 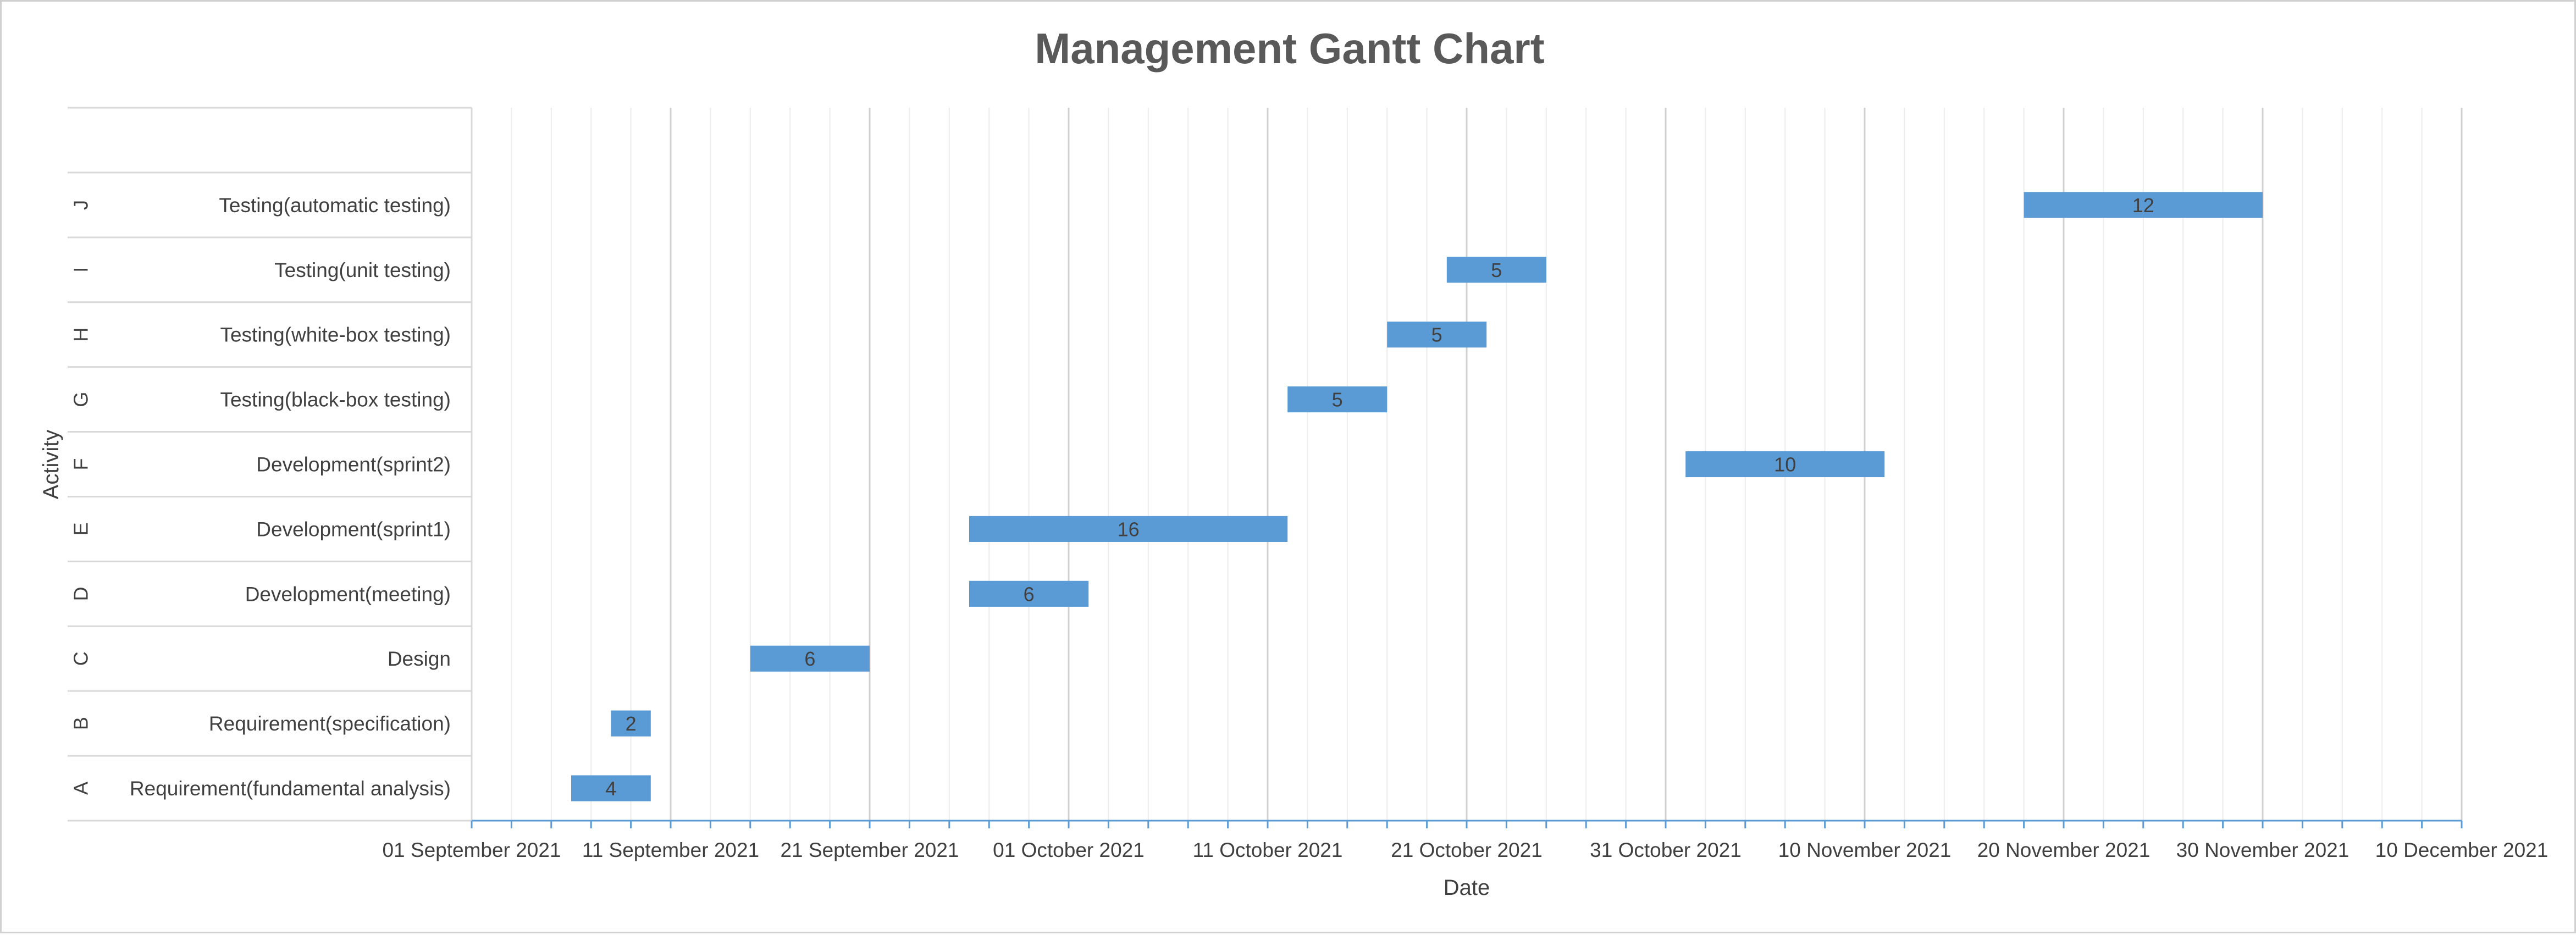 I want to click on bar-c, so click(x=810, y=658).